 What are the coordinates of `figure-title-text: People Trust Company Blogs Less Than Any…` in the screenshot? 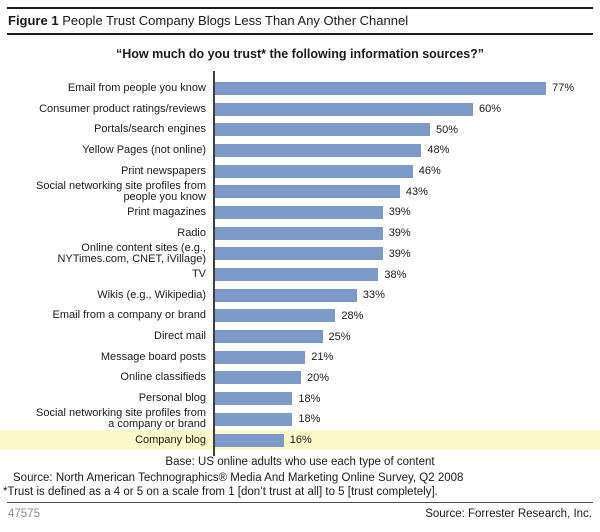 It's located at (233, 20).